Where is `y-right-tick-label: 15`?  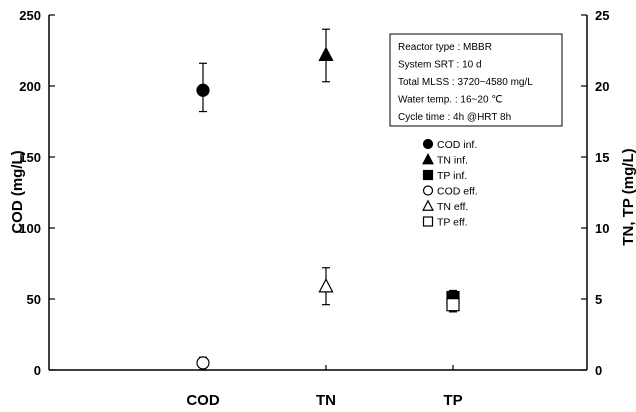 y-right-tick-label: 15 is located at coordinates (602, 157).